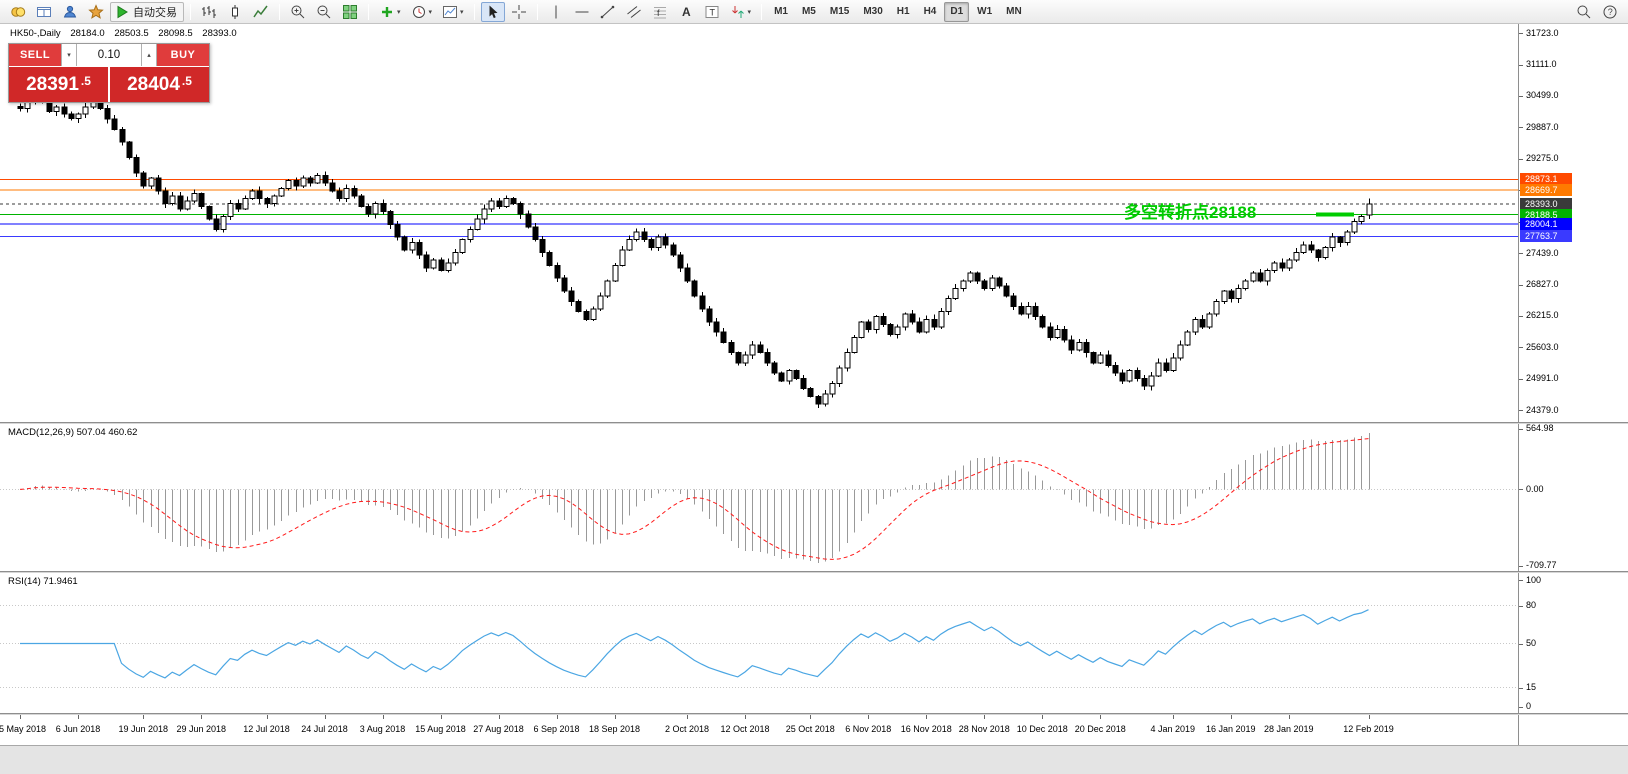  Describe the element at coordinates (903, 12) in the screenshot. I see `timeframe-h1: H1` at that location.